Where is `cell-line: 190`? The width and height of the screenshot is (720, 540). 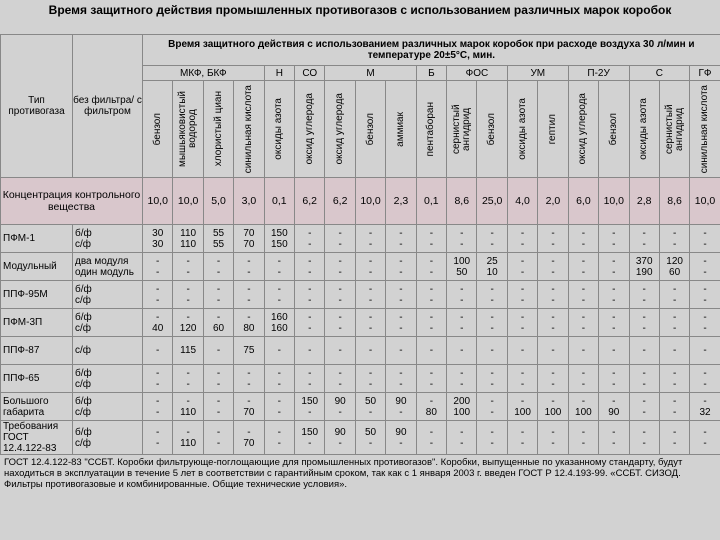
cell-line: 190 is located at coordinates (644, 272).